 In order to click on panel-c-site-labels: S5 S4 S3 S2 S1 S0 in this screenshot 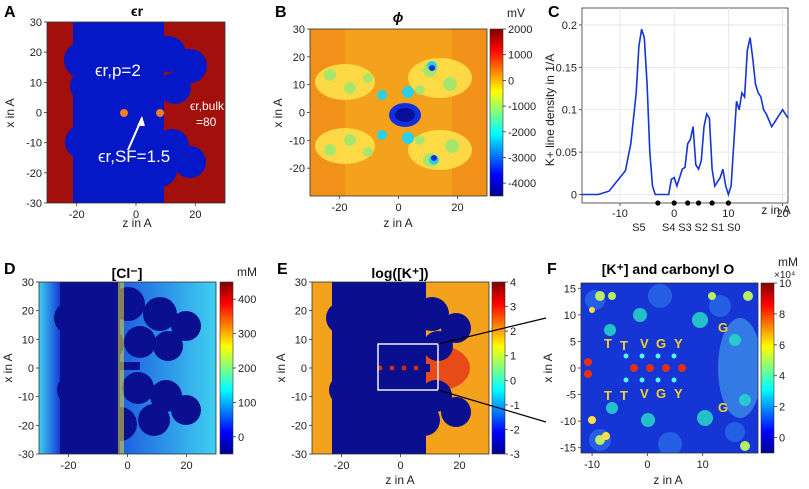, I will do `click(686, 228)`.